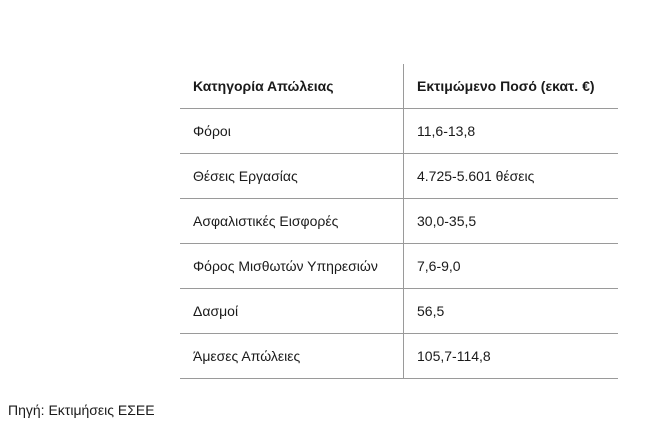 This screenshot has width=669, height=440. Describe the element at coordinates (81, 410) in the screenshot. I see `source-note: Πηγή: Εκτιμήσεις ΕΣΕΕ` at that location.